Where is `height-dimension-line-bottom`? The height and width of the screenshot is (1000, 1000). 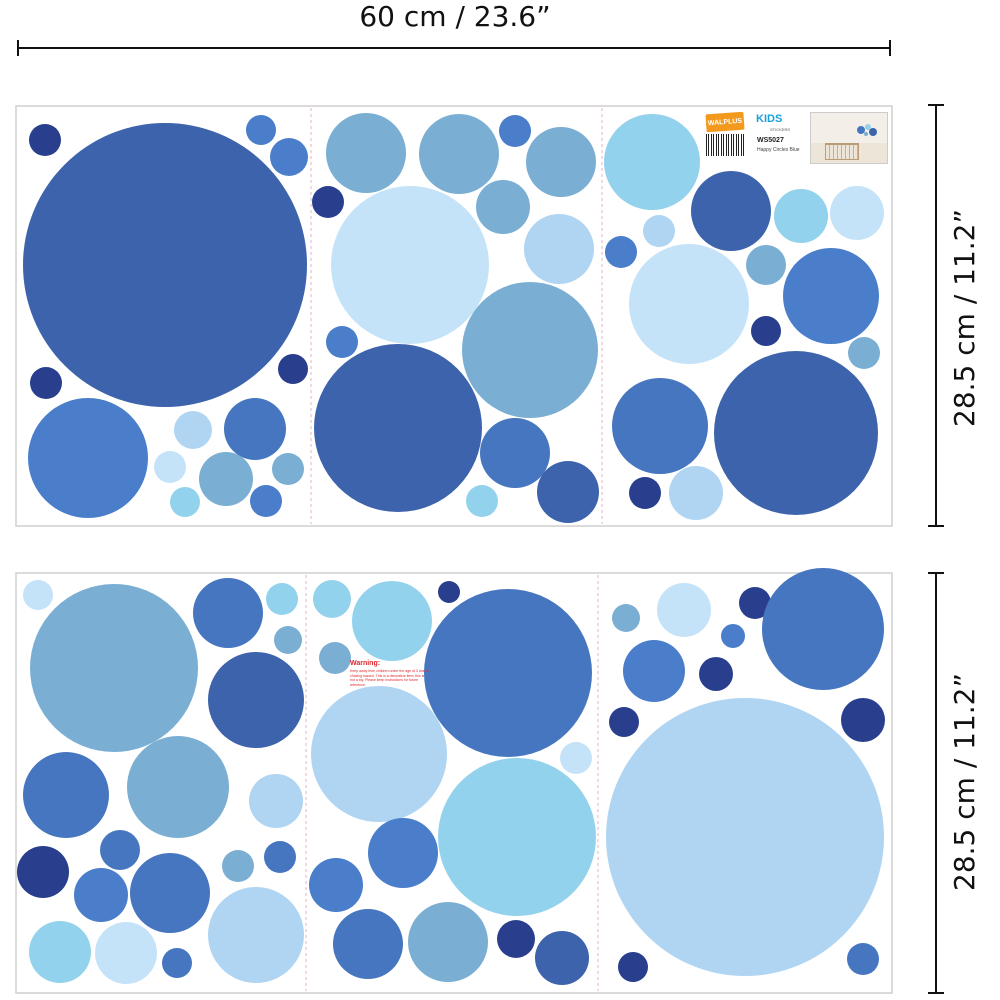
height-dimension-line-bottom is located at coordinates (936, 783).